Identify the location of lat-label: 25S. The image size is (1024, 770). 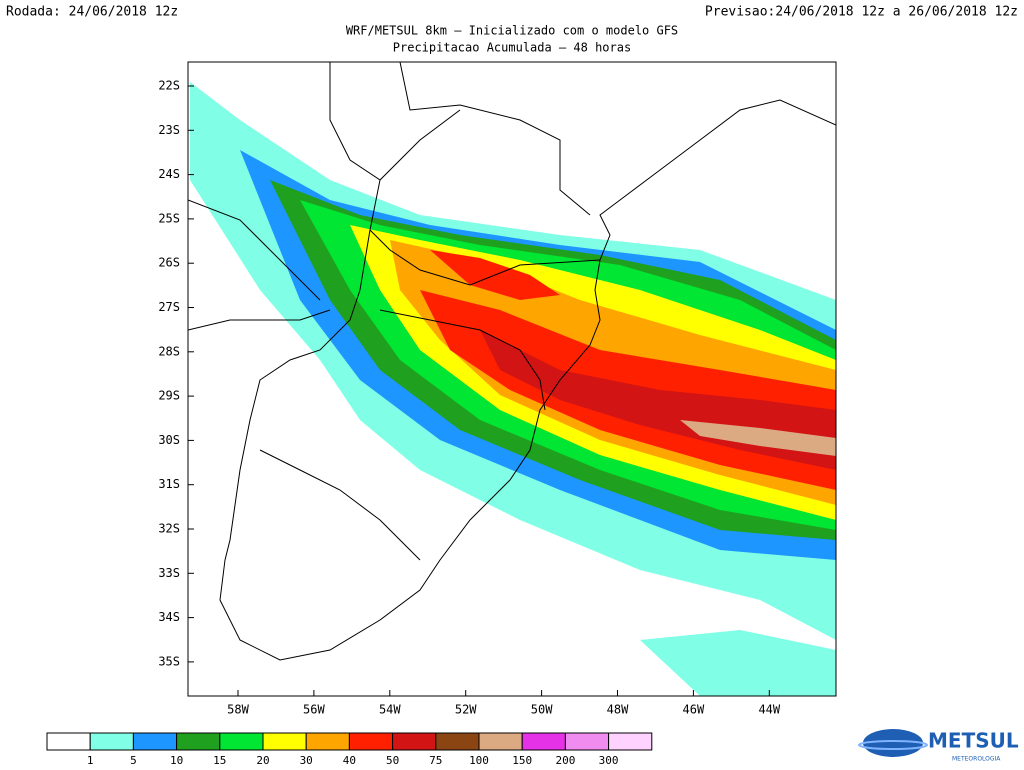
(169, 218).